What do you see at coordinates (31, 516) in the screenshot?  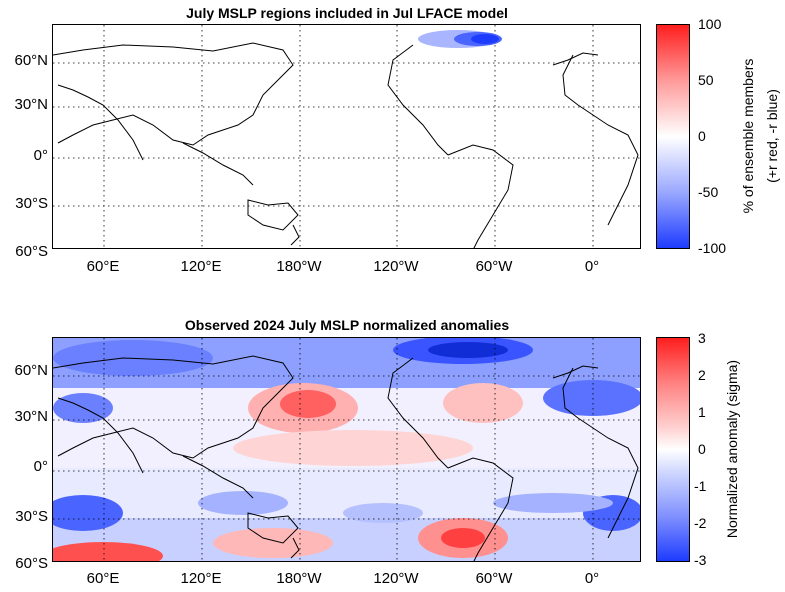 I see `bottom-ytick-30s: 30°S` at bounding box center [31, 516].